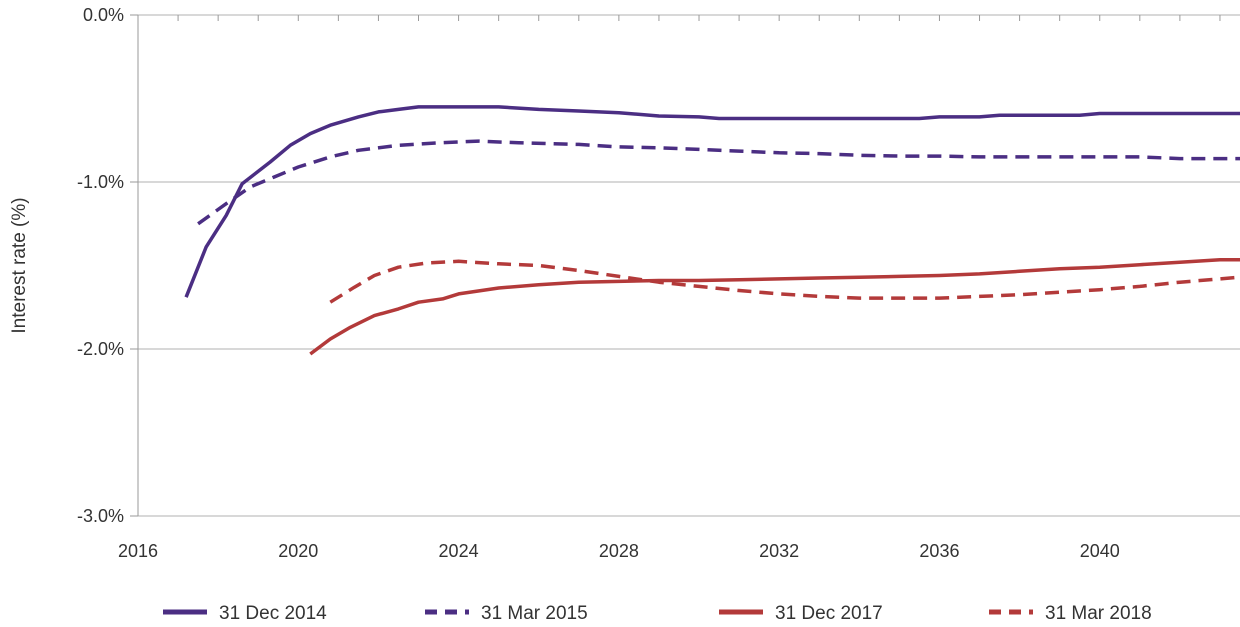 This screenshot has width=1240, height=627. Describe the element at coordinates (19, 265) in the screenshot. I see `y-axis-title: Interest rate (%)` at that location.